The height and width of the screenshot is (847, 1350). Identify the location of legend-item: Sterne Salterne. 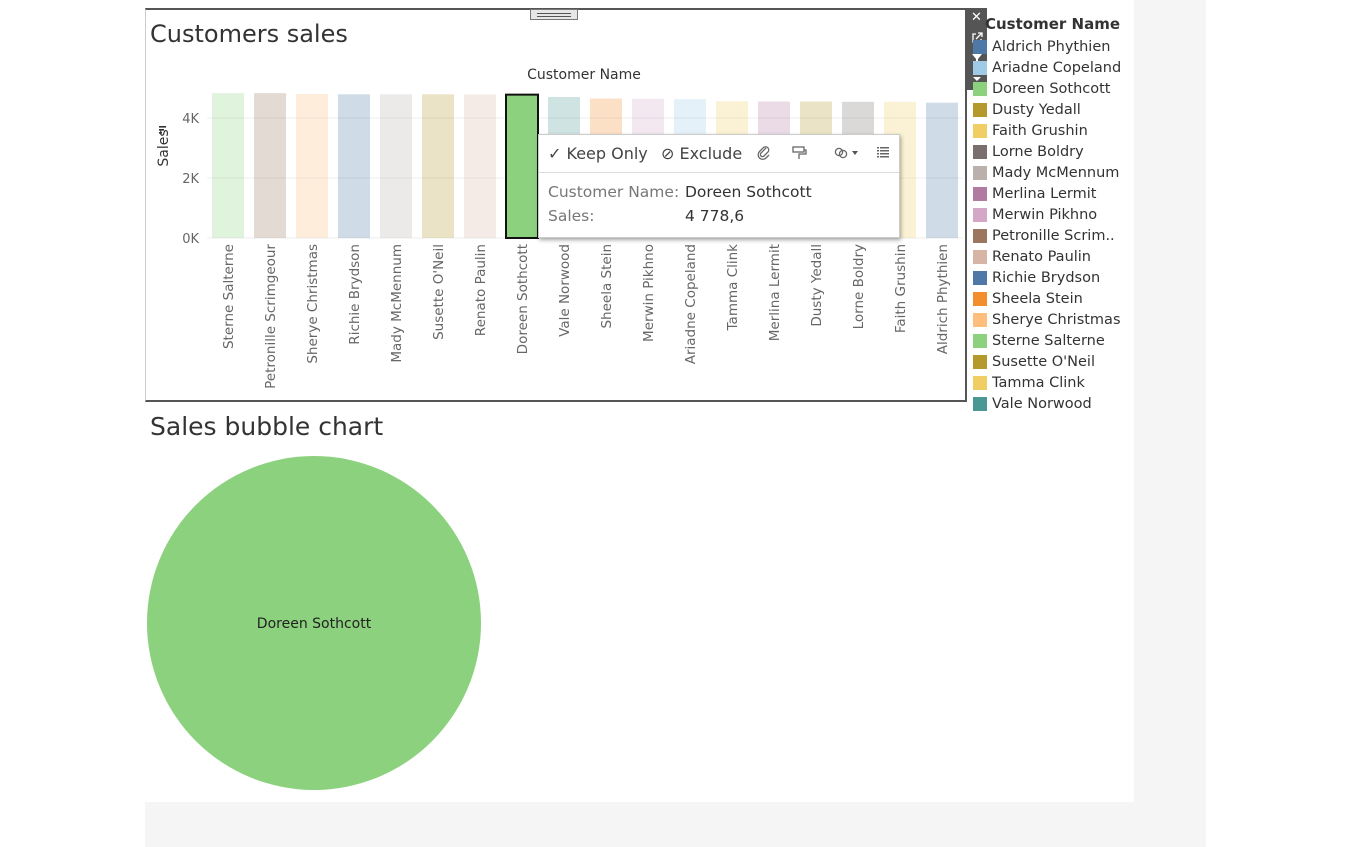
(1053, 340).